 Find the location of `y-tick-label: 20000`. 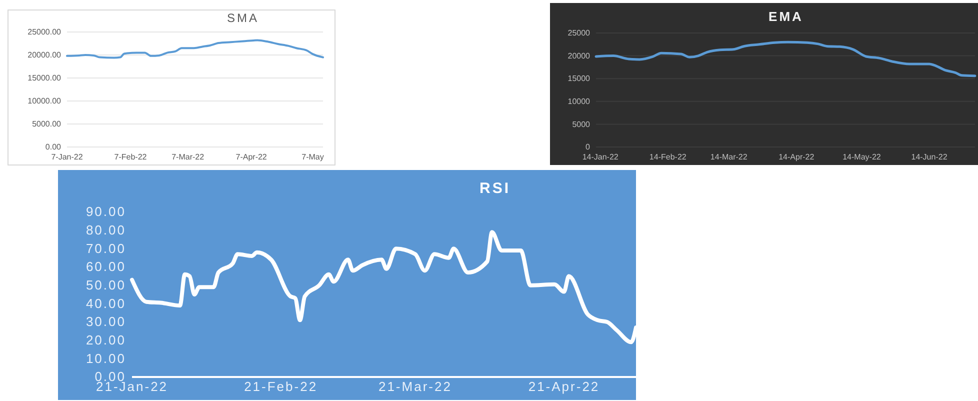

y-tick-label: 20000 is located at coordinates (579, 55).